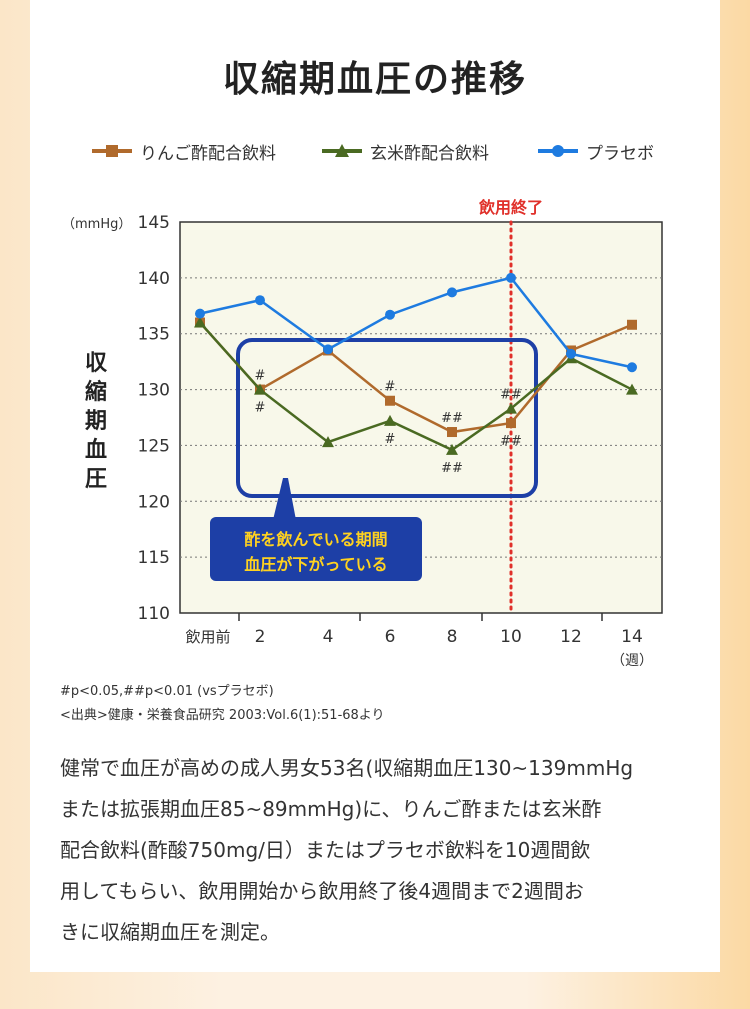  What do you see at coordinates (208, 153) in the screenshot?
I see `legend-label-apple: りんご酢配合飲料` at bounding box center [208, 153].